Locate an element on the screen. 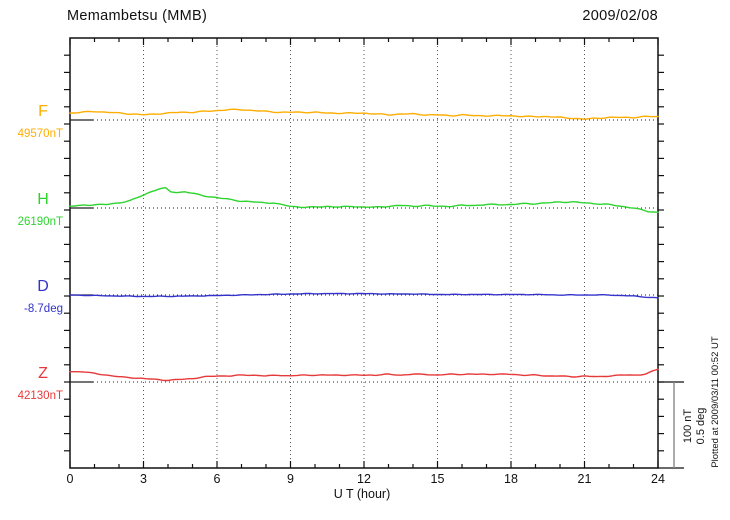 The height and width of the screenshot is (520, 730). x-tick-label-0: 0 is located at coordinates (70, 479).